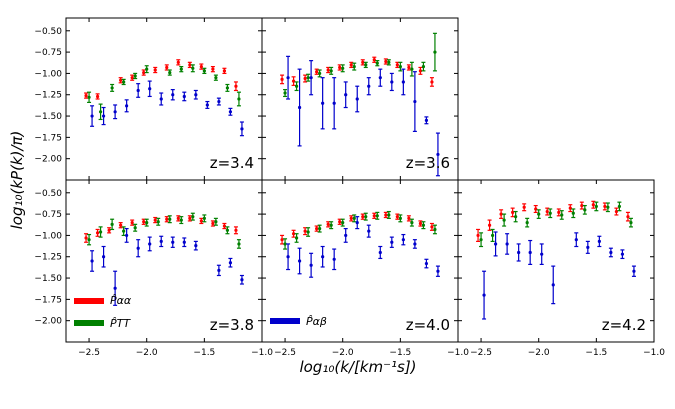  I want to click on panel-2: z=3.6, so click(360, 99).